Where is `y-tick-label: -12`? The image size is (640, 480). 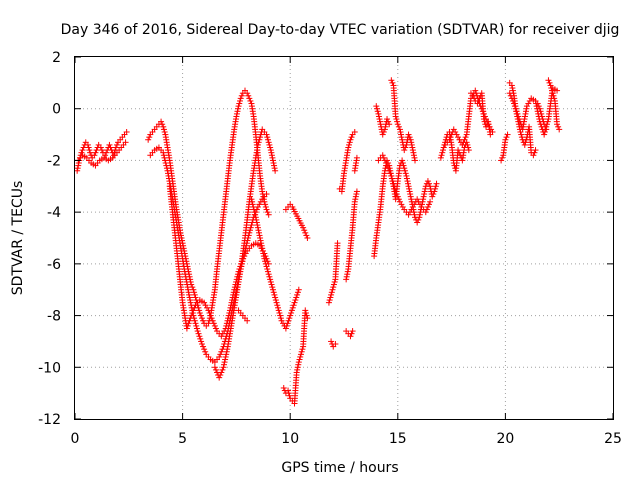
y-tick-label: -12 is located at coordinates (49, 420).